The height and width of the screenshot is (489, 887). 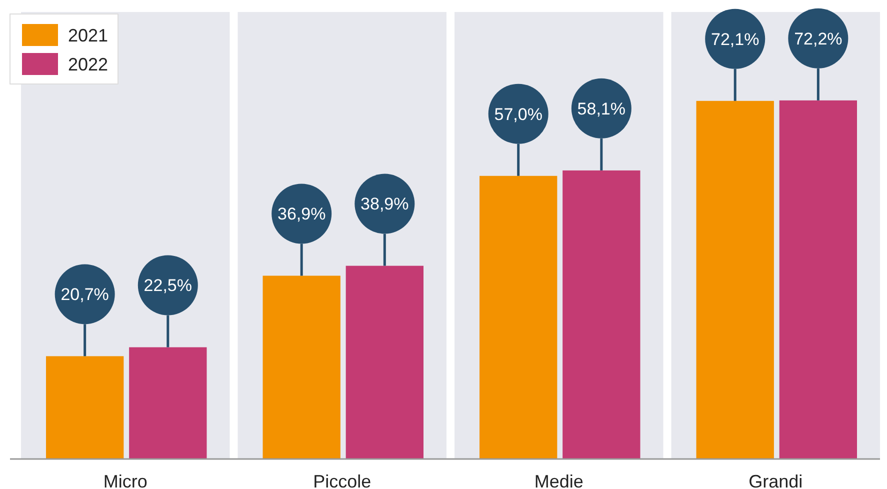 I want to click on legend-label: 2021, so click(x=88, y=35).